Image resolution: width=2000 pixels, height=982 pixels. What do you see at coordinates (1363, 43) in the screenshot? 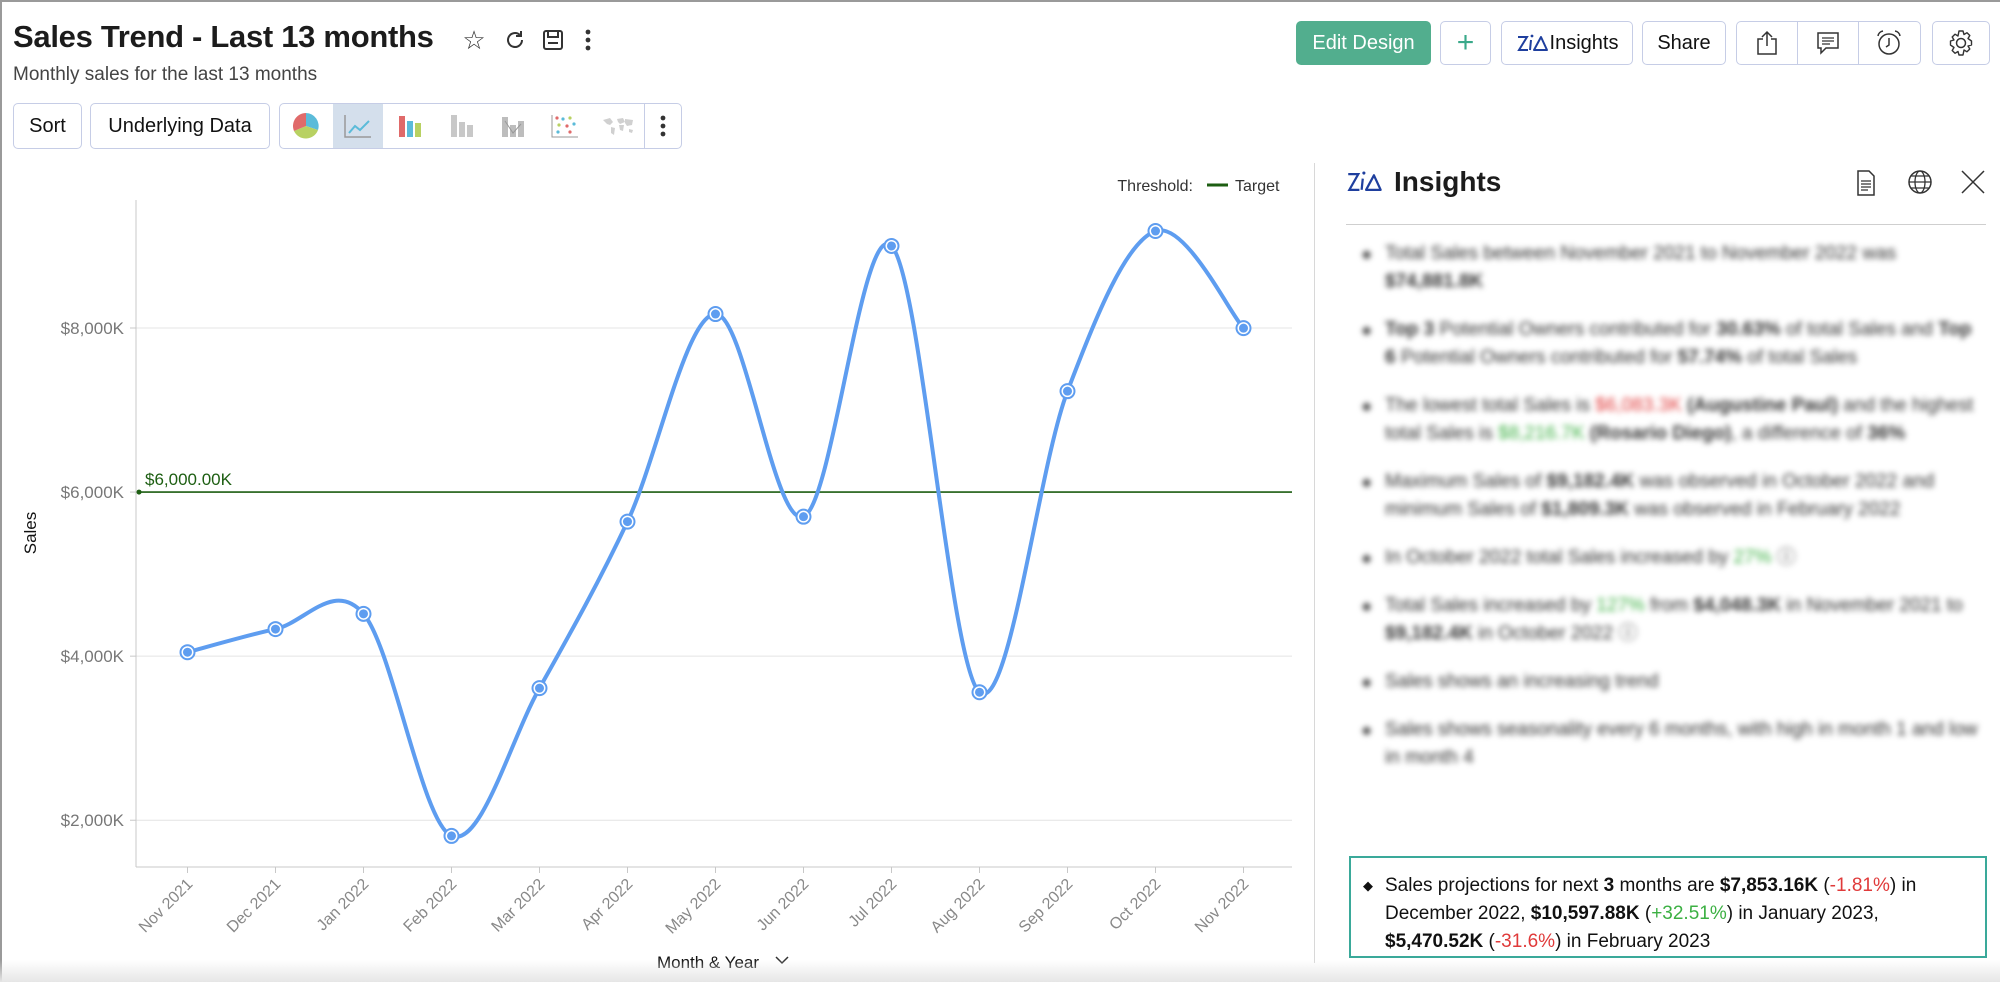
I see `edit-design-button: Edit Design` at bounding box center [1363, 43].